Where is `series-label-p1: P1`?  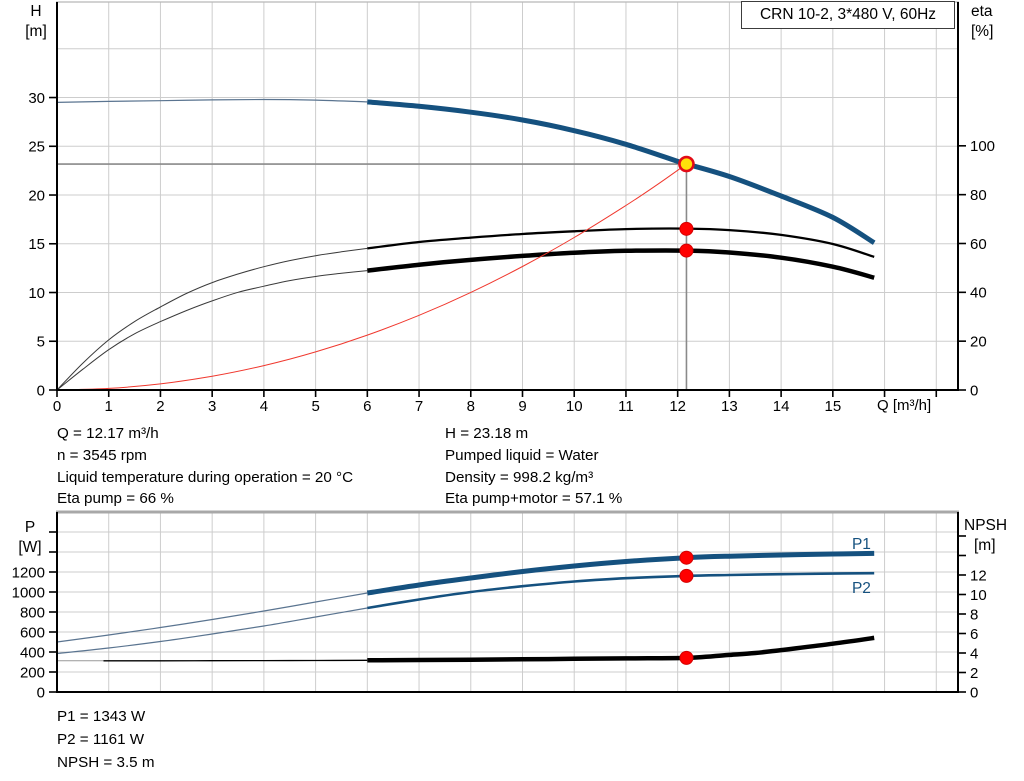 series-label-p1: P1 is located at coordinates (861, 544).